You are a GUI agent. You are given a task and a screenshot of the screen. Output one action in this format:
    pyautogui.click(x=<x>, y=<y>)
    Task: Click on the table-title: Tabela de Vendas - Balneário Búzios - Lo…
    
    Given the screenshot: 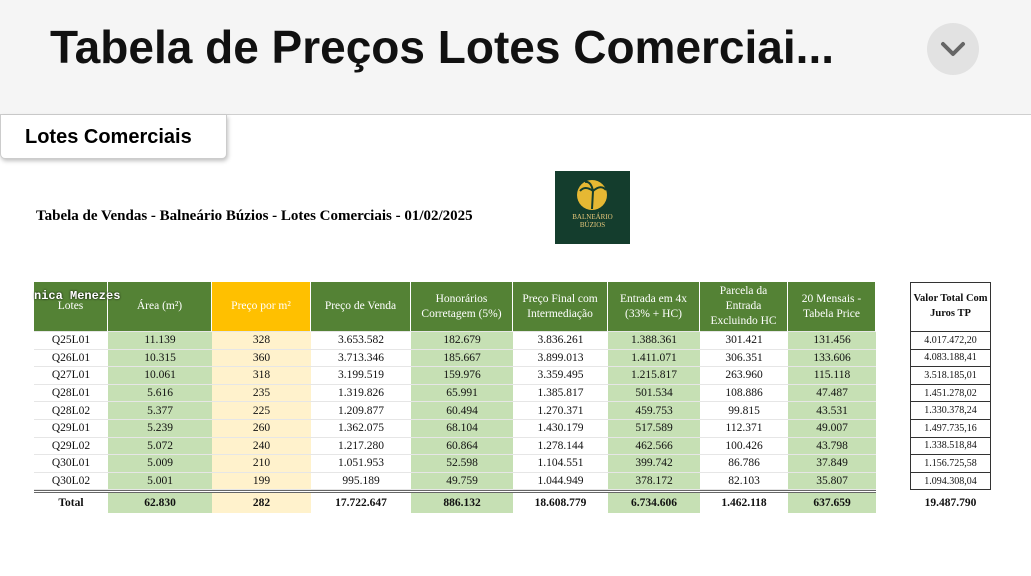 What is the action you would take?
    pyautogui.click(x=254, y=216)
    